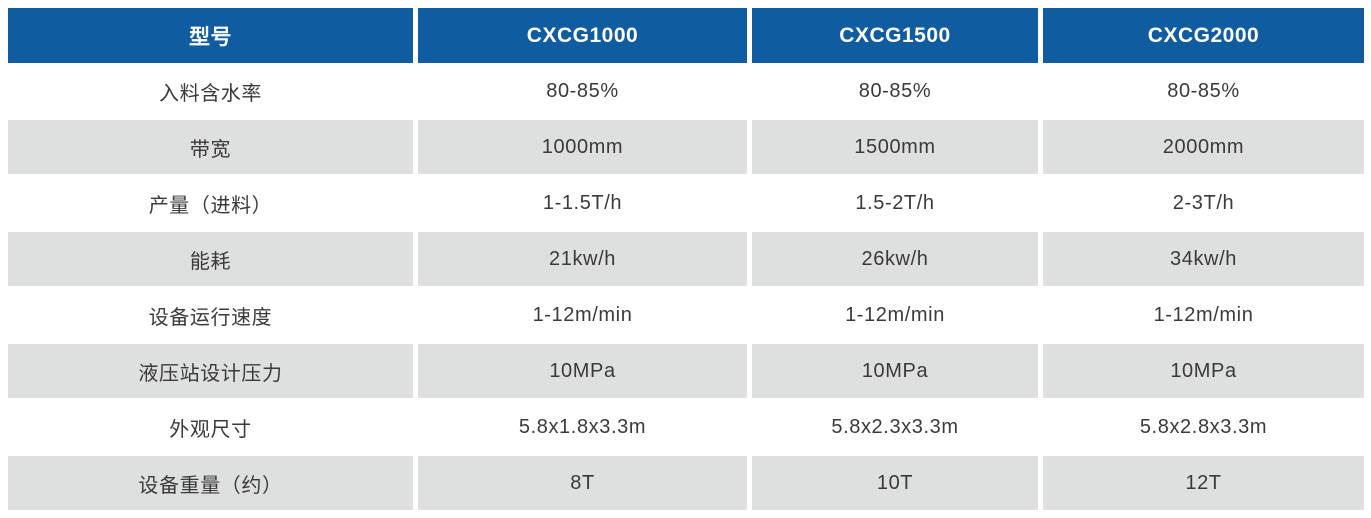 This screenshot has width=1371, height=518. Describe the element at coordinates (895, 203) in the screenshot. I see `spec-cell: 1.5-2T/h` at that location.